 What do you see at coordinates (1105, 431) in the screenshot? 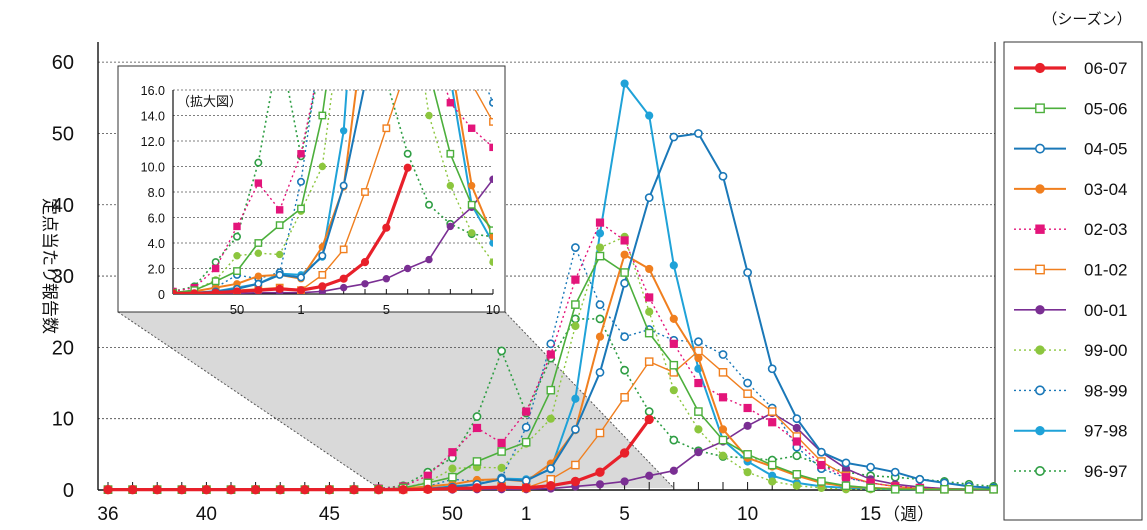
I see `legend-label: 97-98` at bounding box center [1105, 431].